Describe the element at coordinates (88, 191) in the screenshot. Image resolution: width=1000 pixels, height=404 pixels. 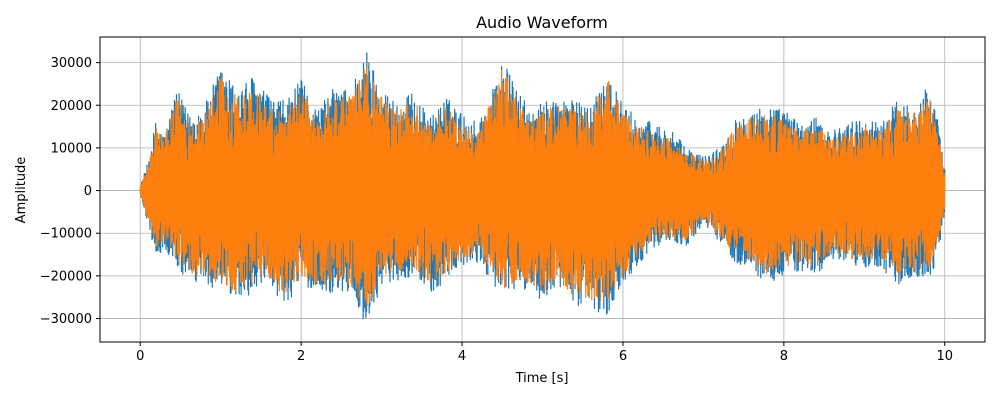
I see `y-tick-label: 0` at that location.